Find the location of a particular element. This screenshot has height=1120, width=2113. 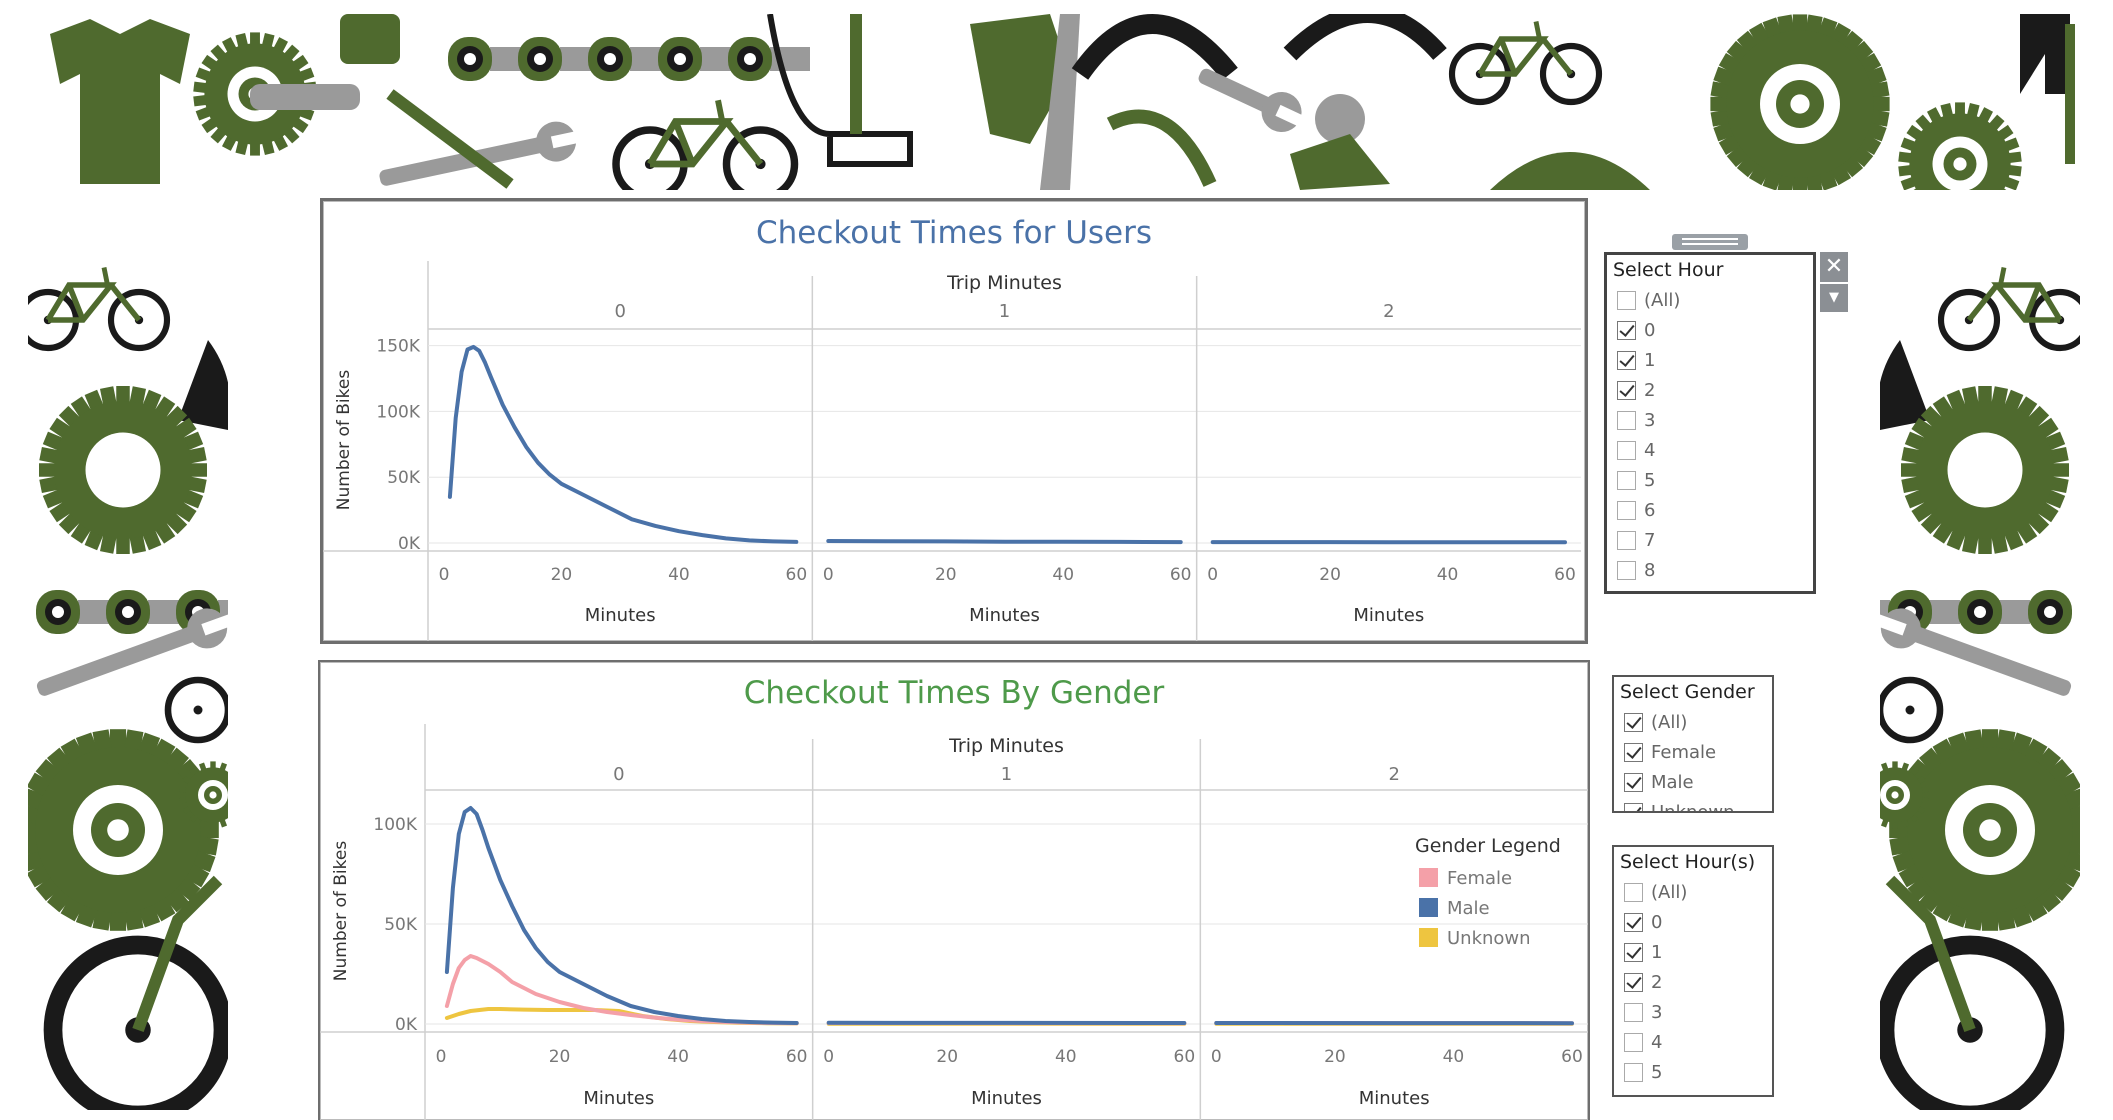

filter-title: Select Hour(s) is located at coordinates (1688, 862).